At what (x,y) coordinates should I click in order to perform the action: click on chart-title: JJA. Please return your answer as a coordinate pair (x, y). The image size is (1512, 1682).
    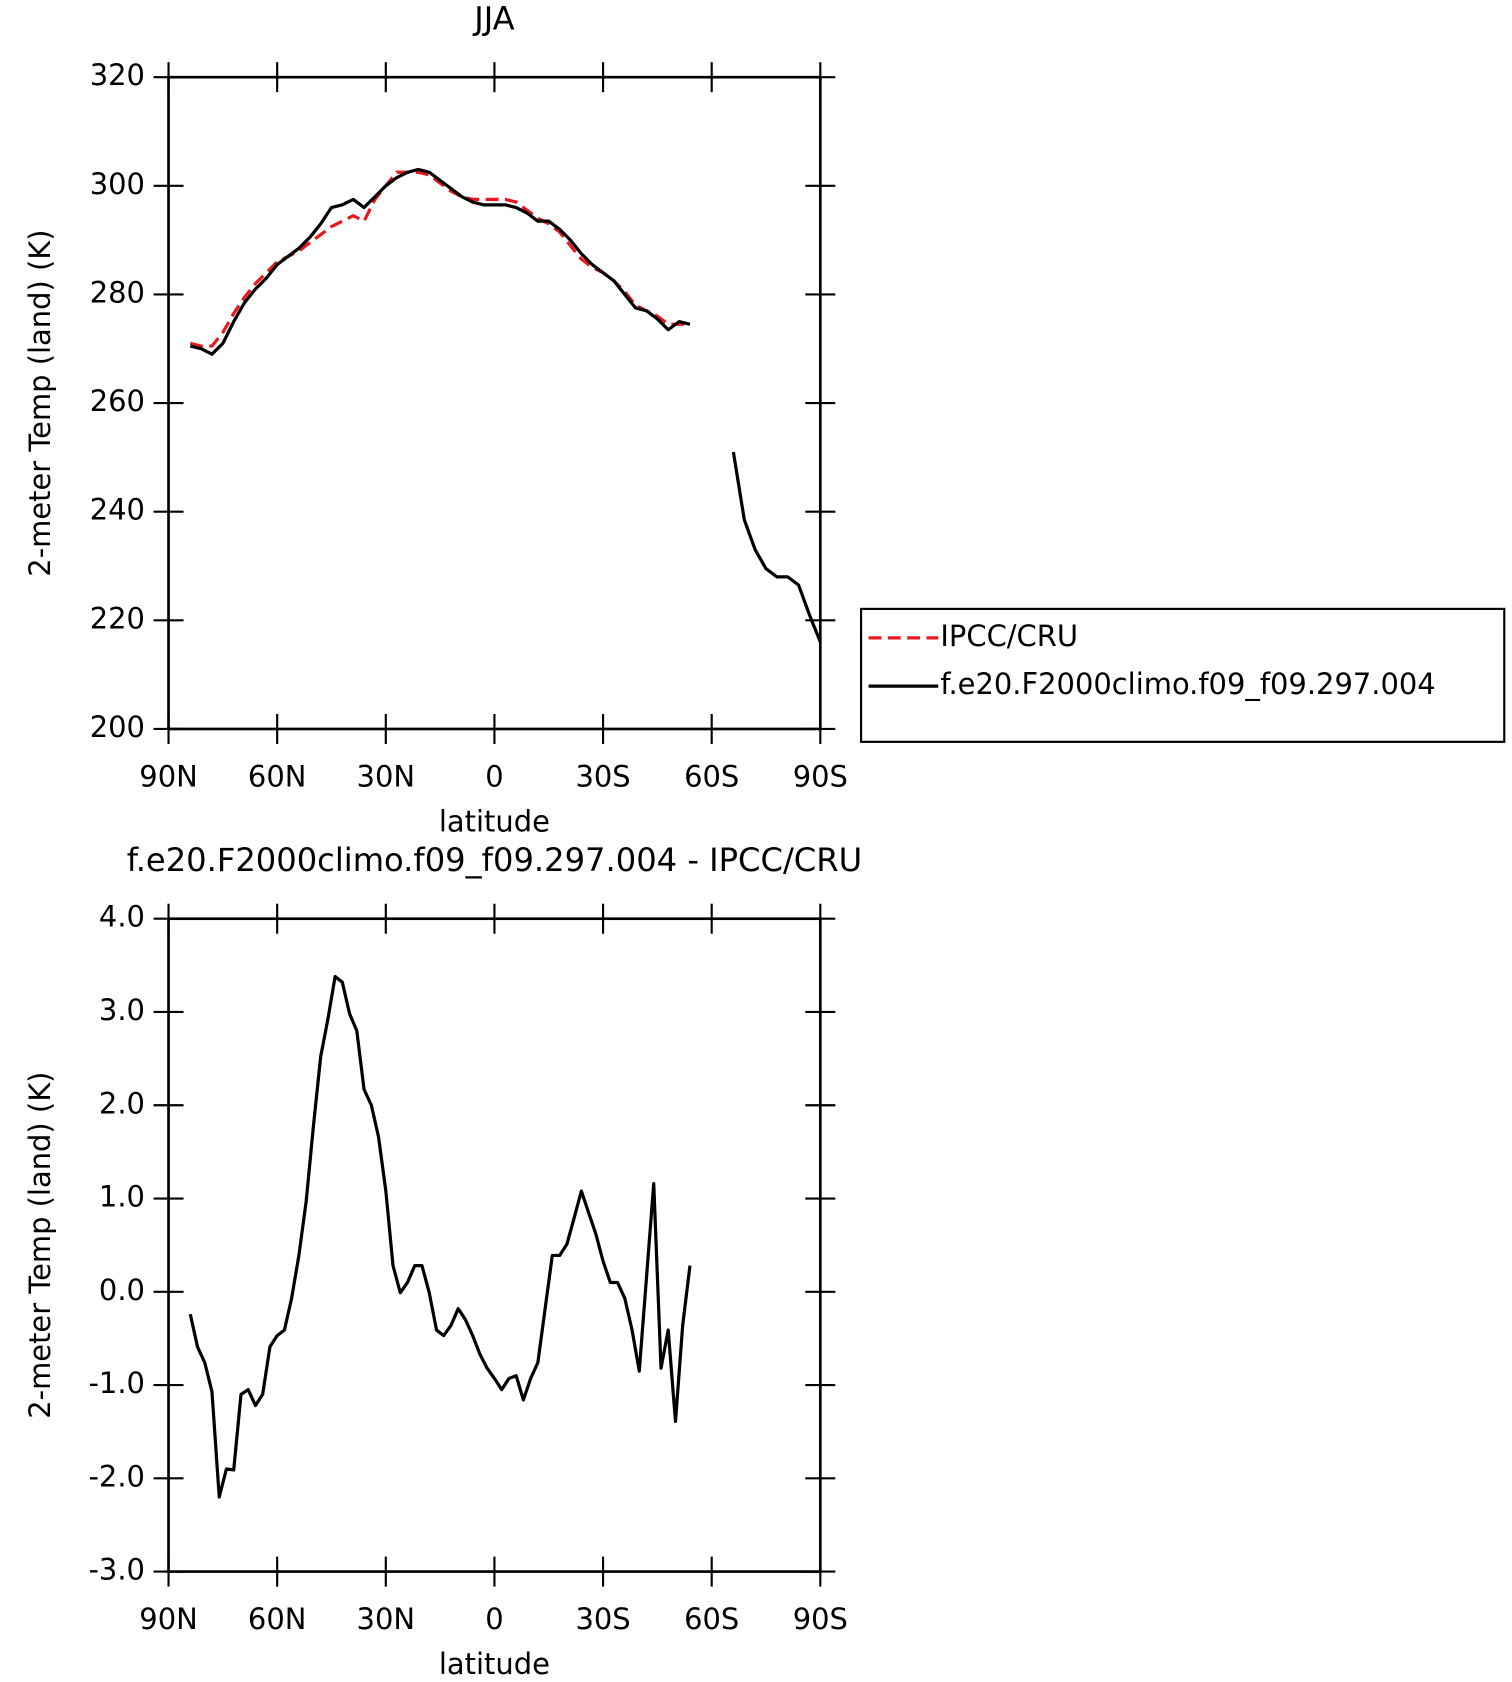
    Looking at the image, I should click on (493, 18).